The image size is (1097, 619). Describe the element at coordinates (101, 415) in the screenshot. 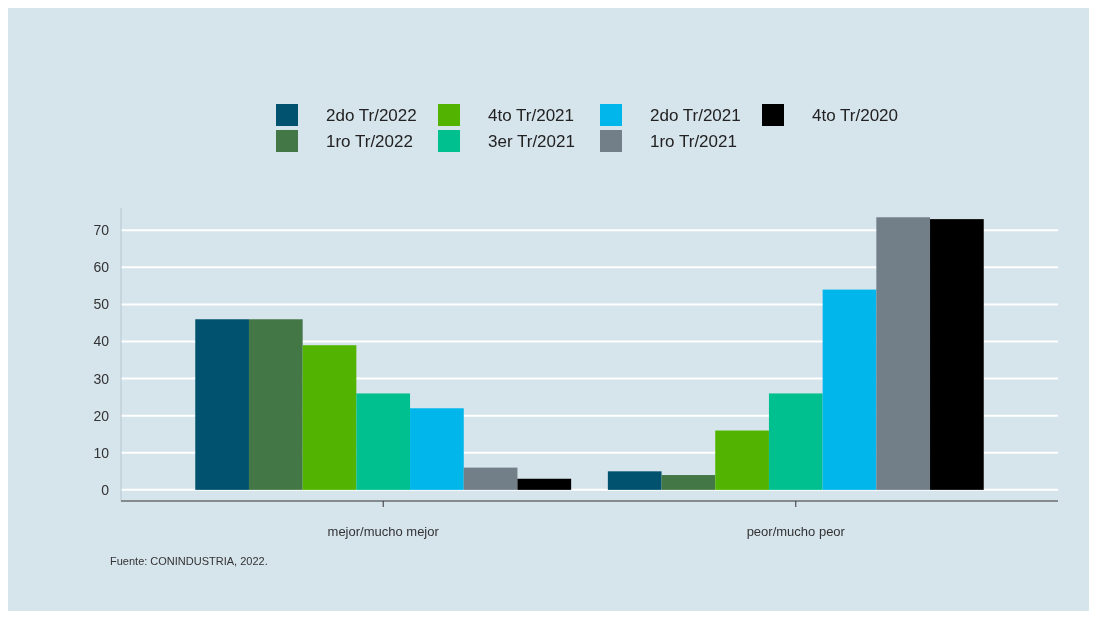

I see `y-tick-label: 20` at that location.